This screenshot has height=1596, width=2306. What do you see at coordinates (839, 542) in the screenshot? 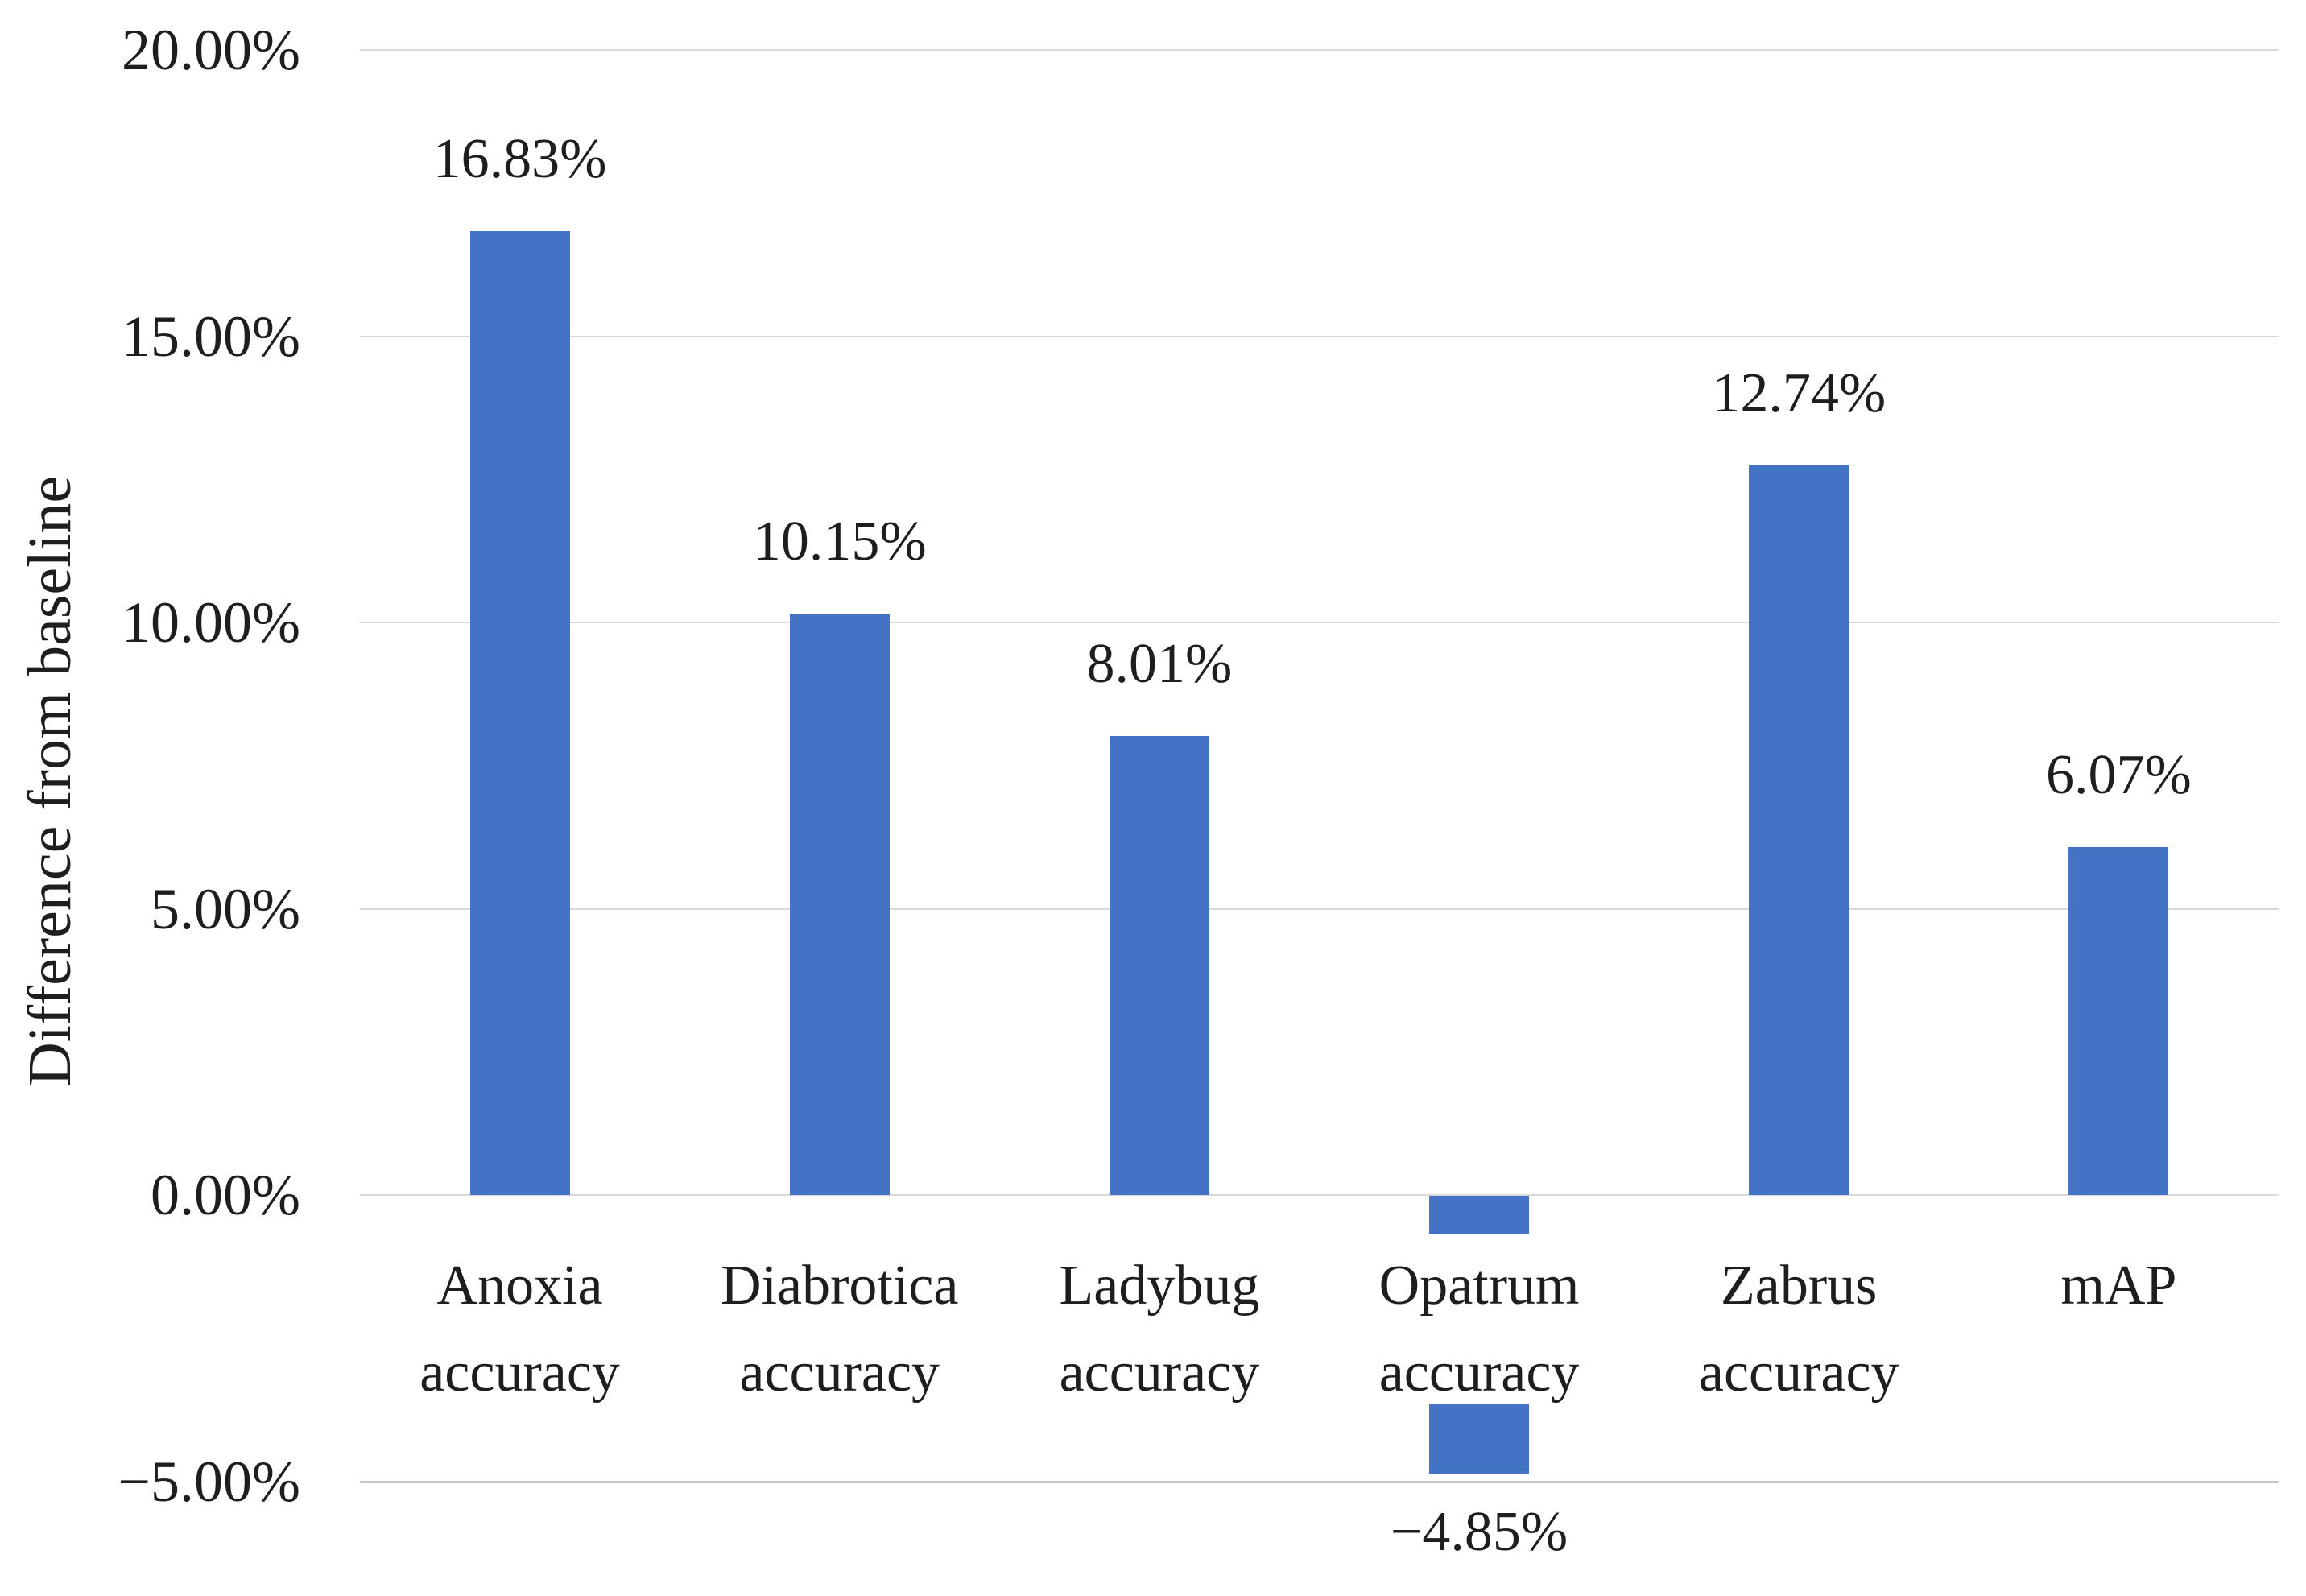
I see `data-label: 10.15%` at bounding box center [839, 542].